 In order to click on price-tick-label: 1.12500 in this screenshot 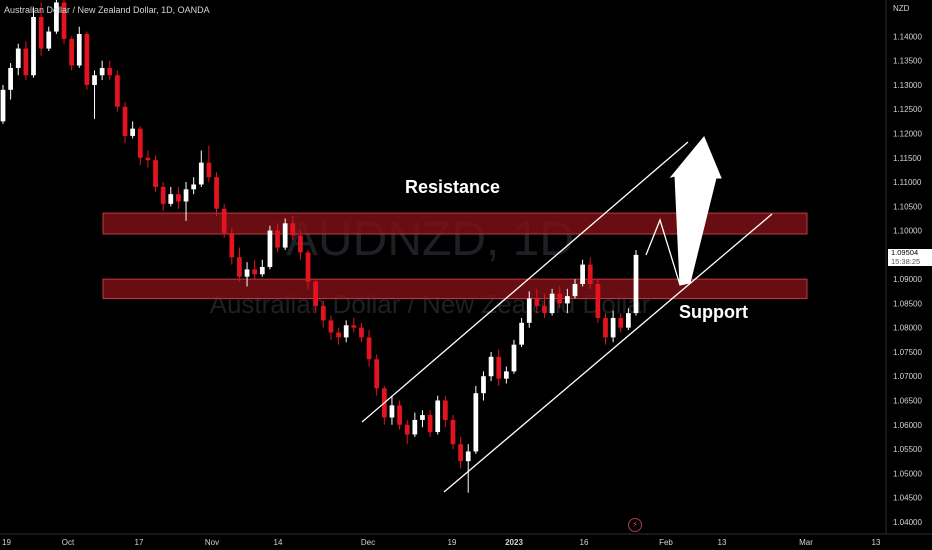, I will do `click(907, 109)`.